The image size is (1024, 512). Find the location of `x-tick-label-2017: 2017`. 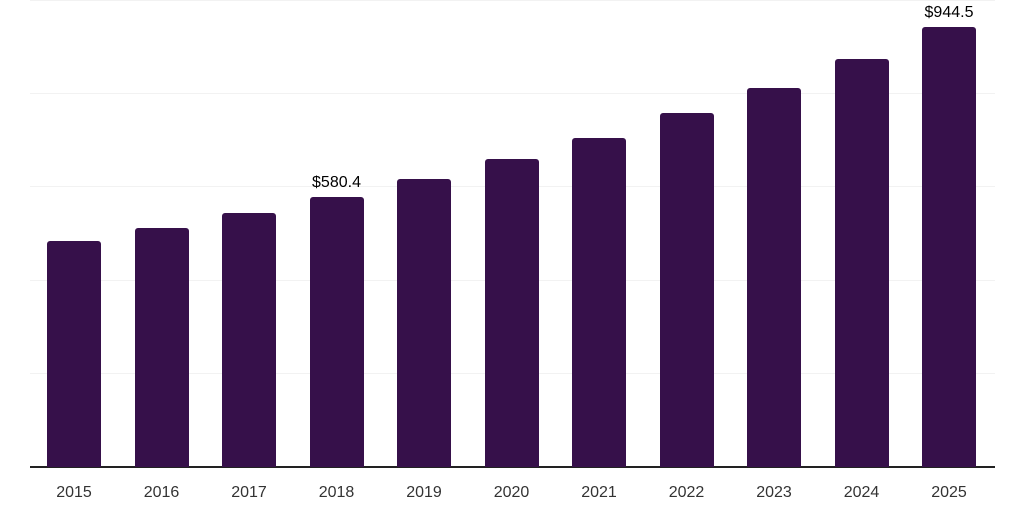

x-tick-label-2017: 2017 is located at coordinates (249, 492).